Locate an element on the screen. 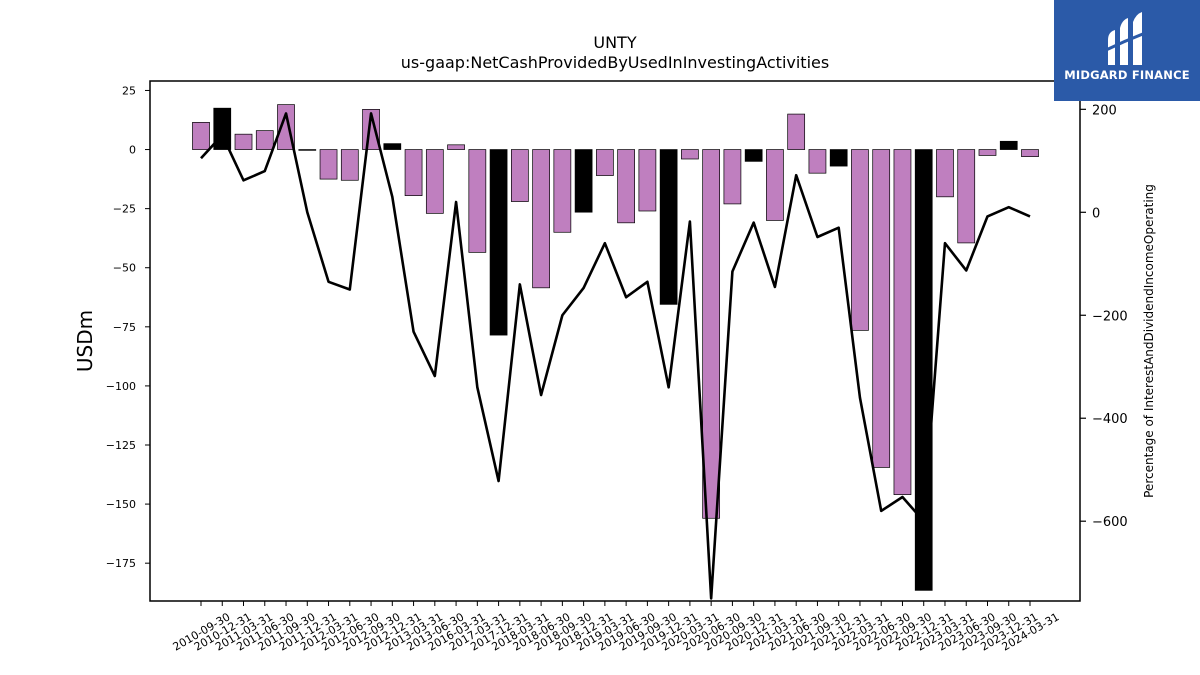 The height and width of the screenshot is (675, 1200). y-tick-label: −175 is located at coordinates (121, 563).